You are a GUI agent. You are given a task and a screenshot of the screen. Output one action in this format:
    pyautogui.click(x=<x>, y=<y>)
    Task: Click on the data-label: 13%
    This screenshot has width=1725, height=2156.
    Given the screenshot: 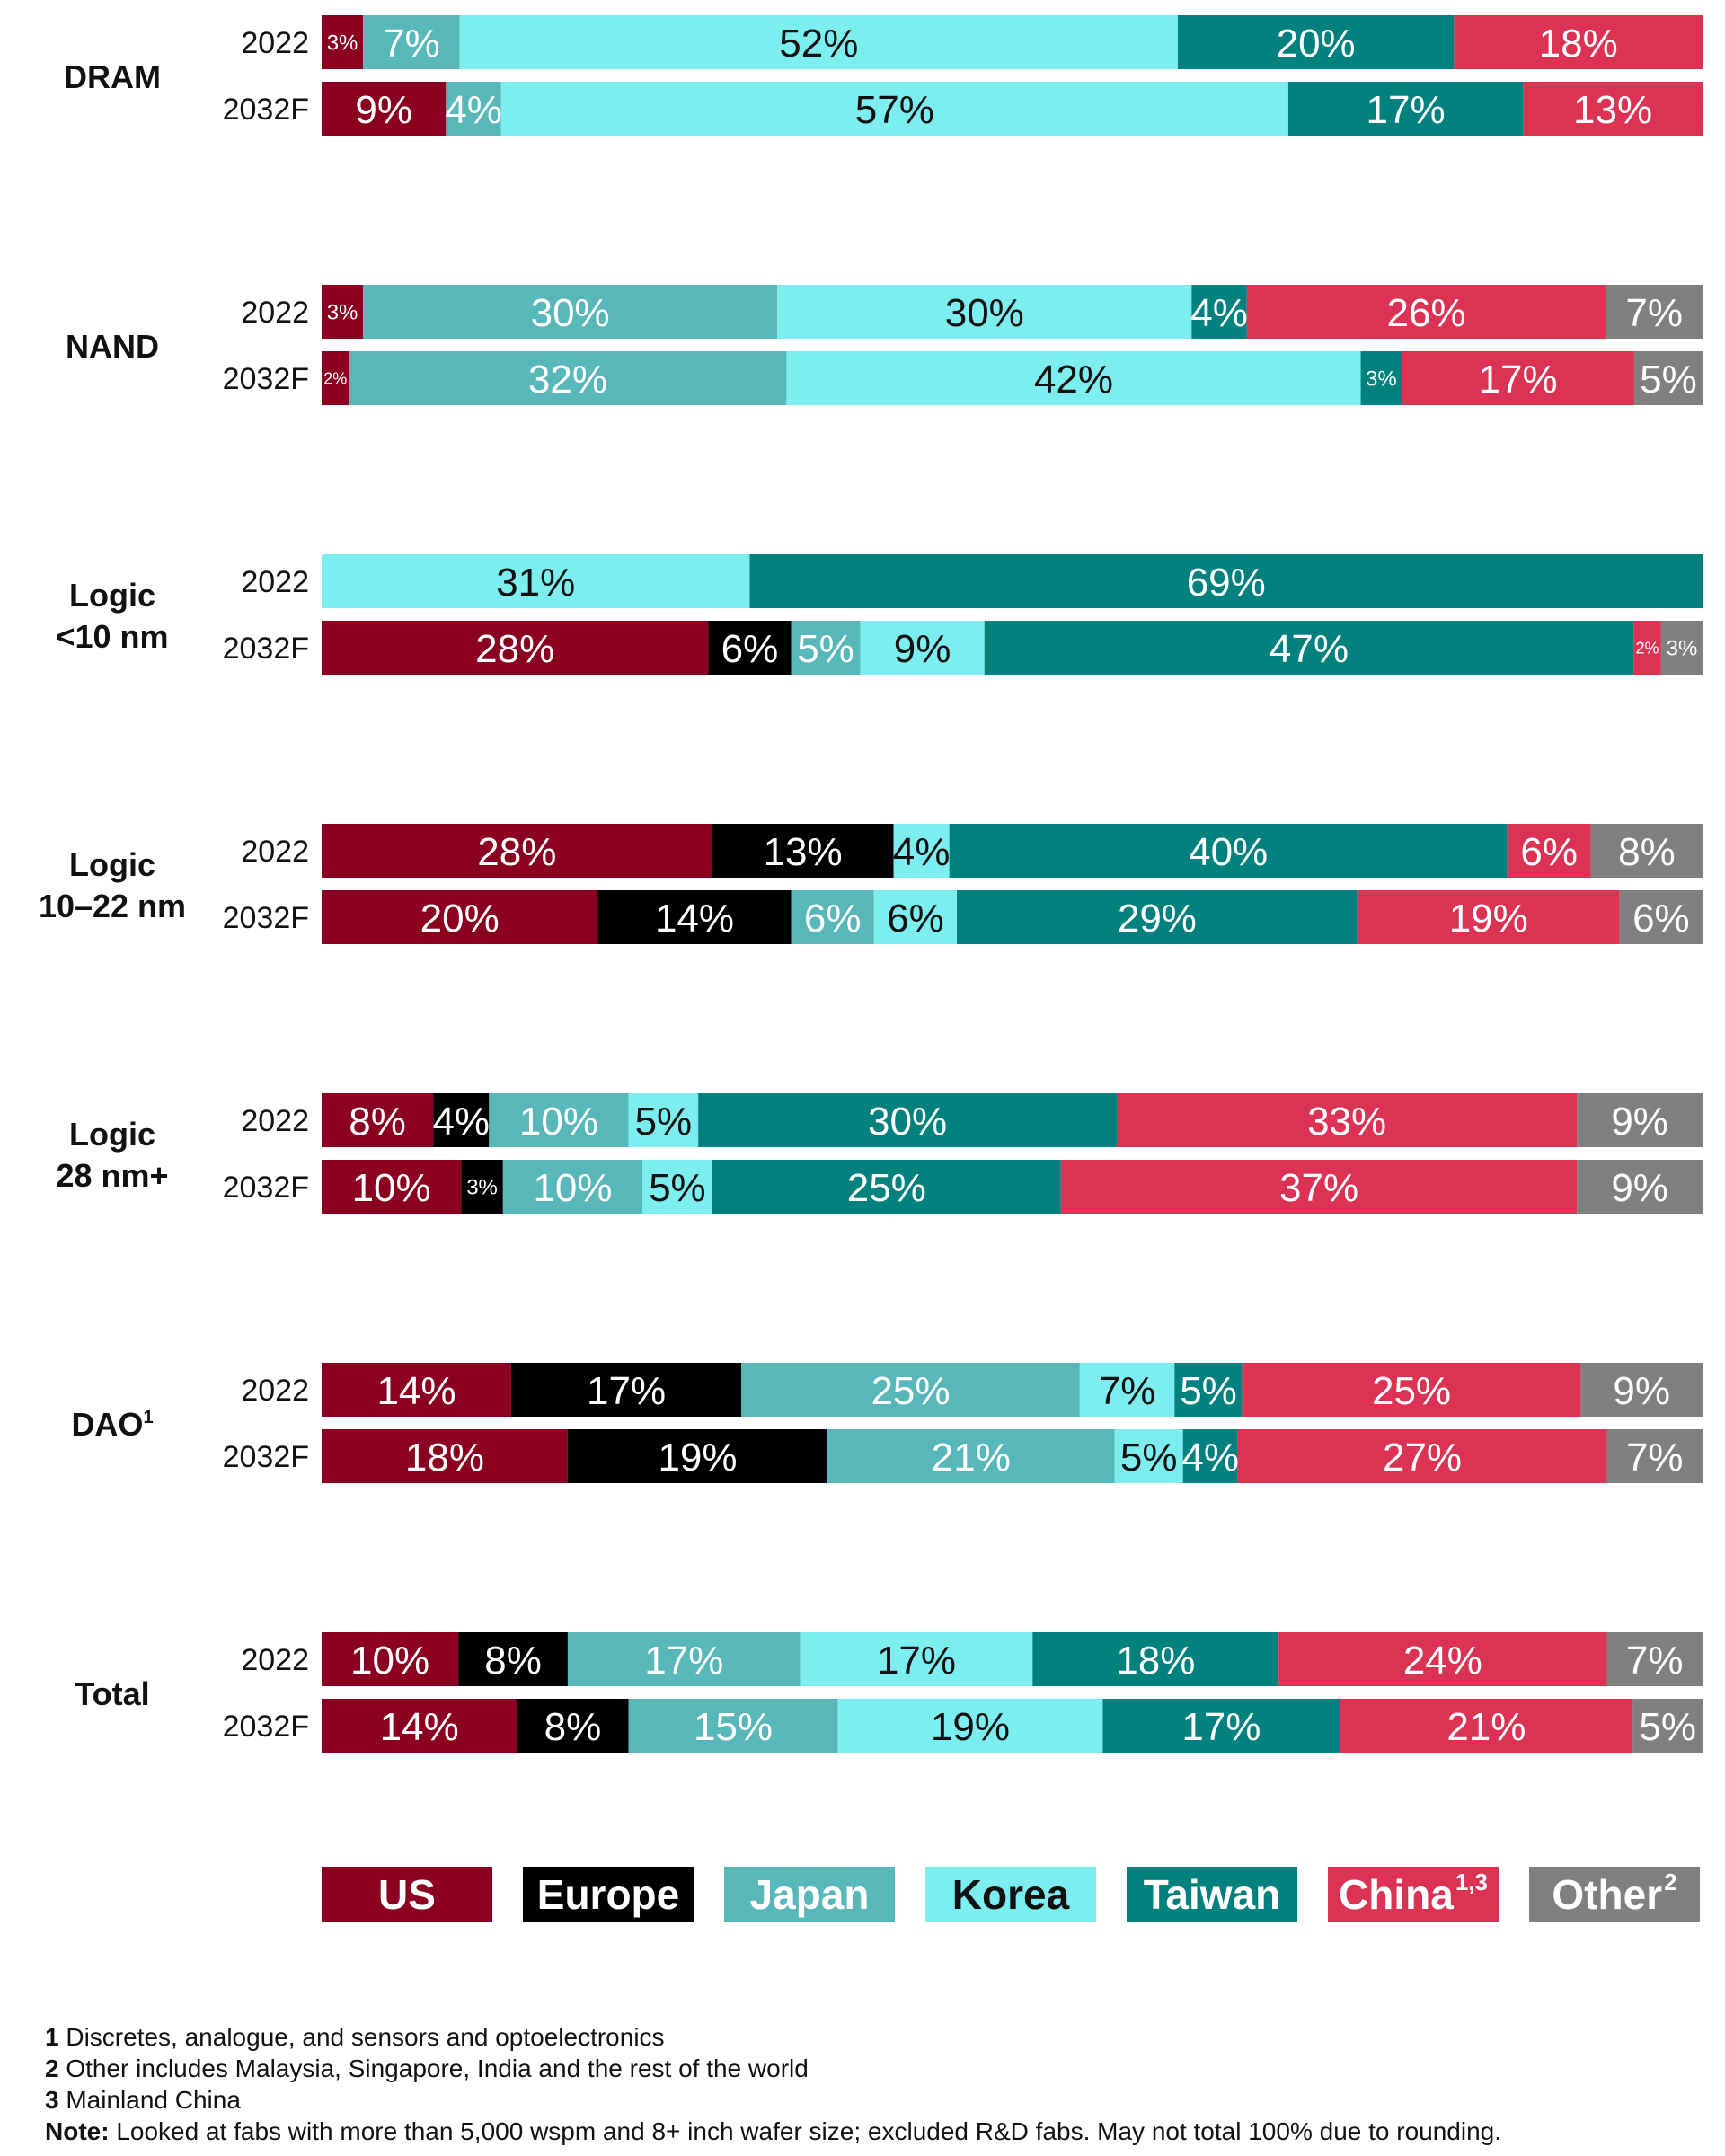 What is the action you would take?
    pyautogui.click(x=1612, y=110)
    